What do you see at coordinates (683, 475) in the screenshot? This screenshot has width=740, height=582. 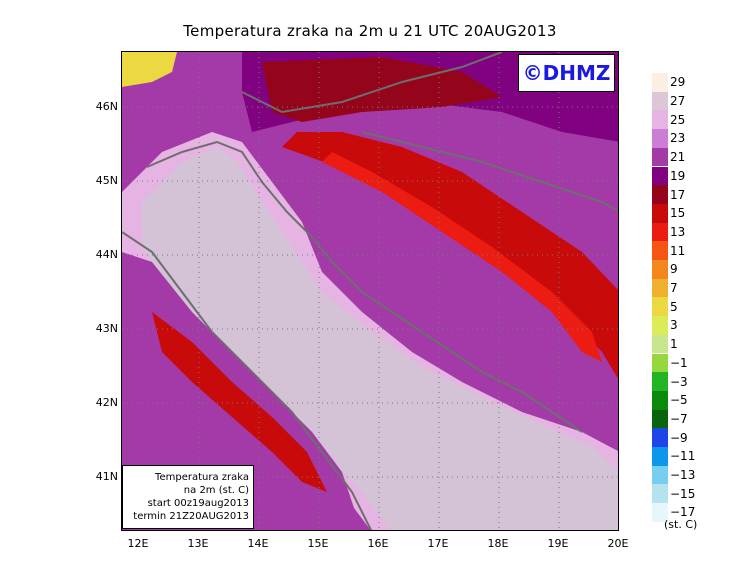 I see `legend-level-label: −13` at bounding box center [683, 475].